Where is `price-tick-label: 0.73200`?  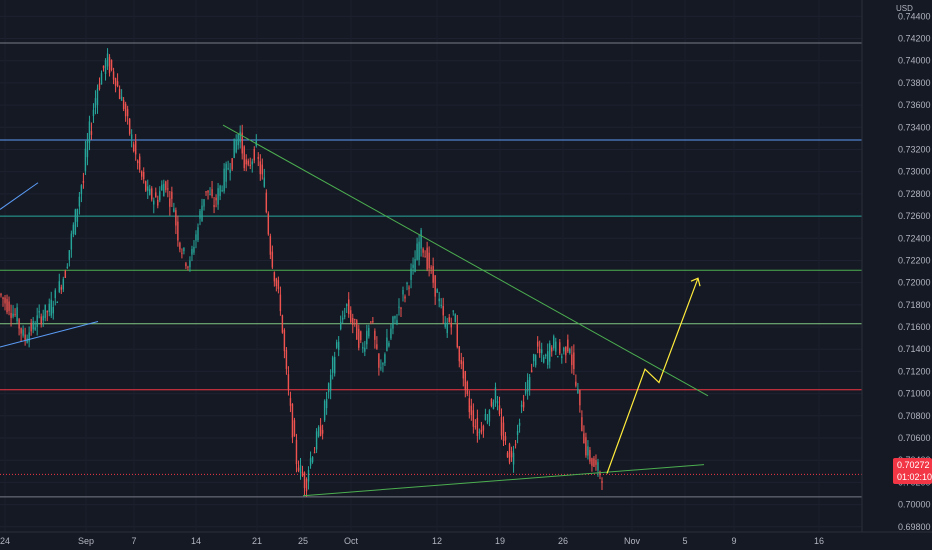 price-tick-label: 0.73200 is located at coordinates (914, 149).